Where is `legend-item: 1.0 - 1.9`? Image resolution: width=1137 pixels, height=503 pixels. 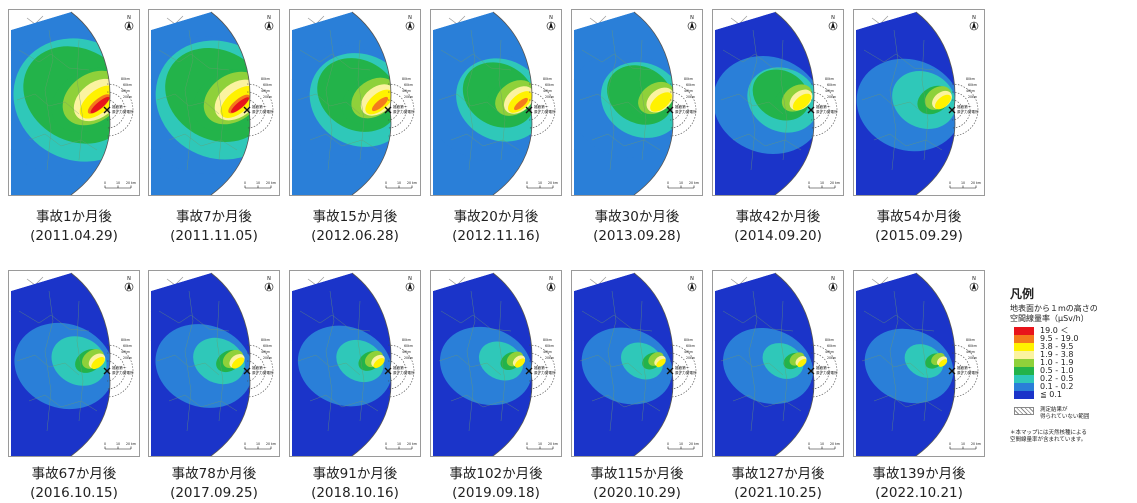 legend-item: 1.0 - 1.9 is located at coordinates (1074, 363).